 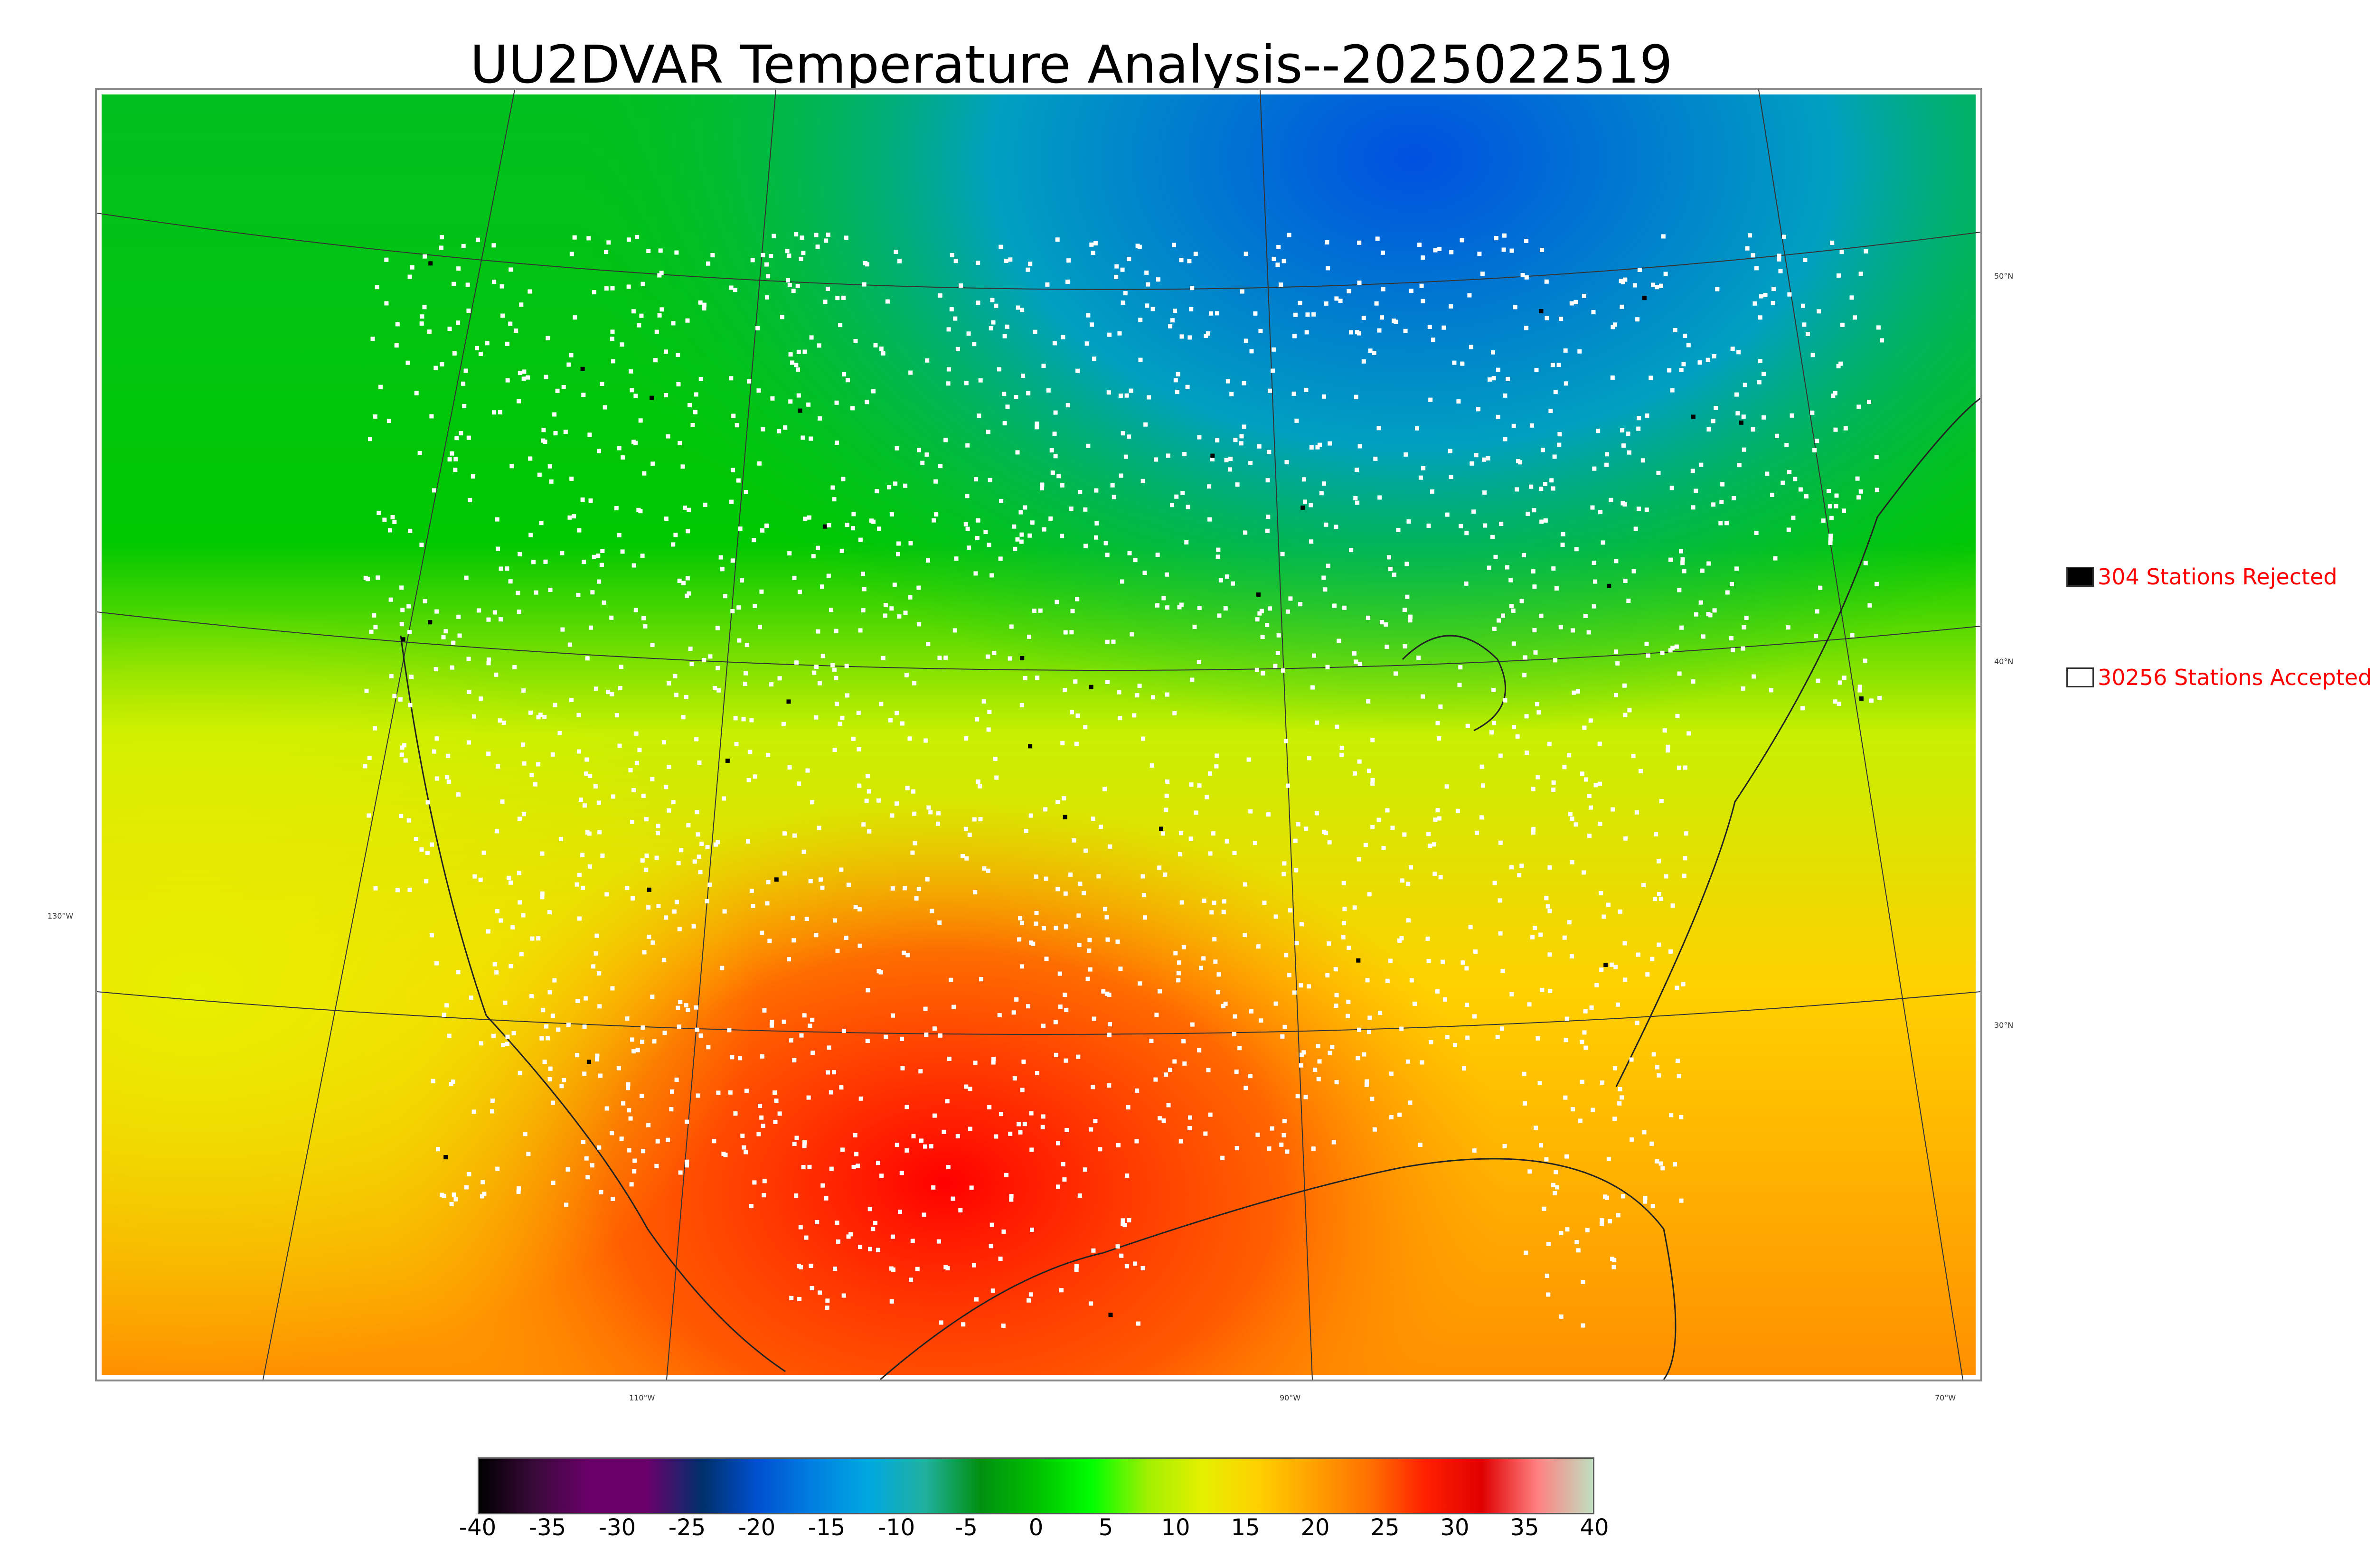 What do you see at coordinates (2004, 662) in the screenshot?
I see `lat-label-40: 40°N` at bounding box center [2004, 662].